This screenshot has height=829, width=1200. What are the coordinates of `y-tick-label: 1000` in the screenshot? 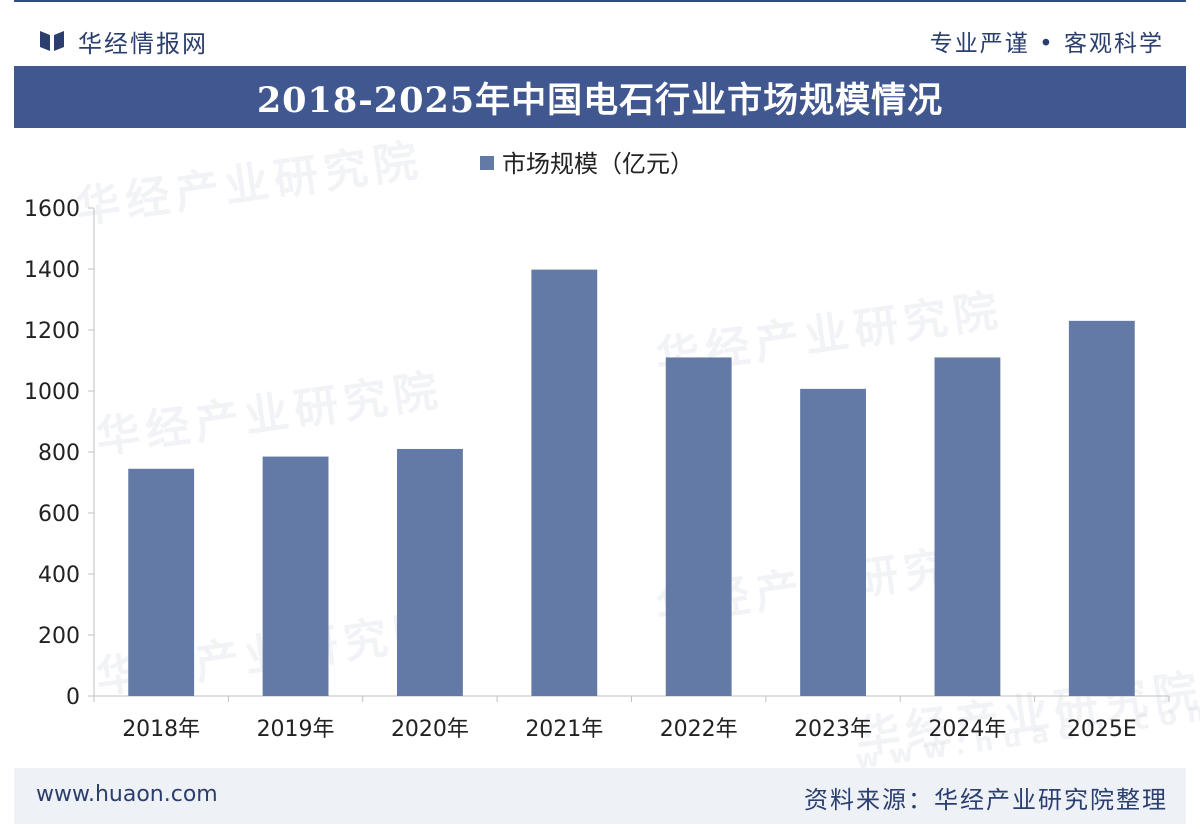 It's located at (52, 392).